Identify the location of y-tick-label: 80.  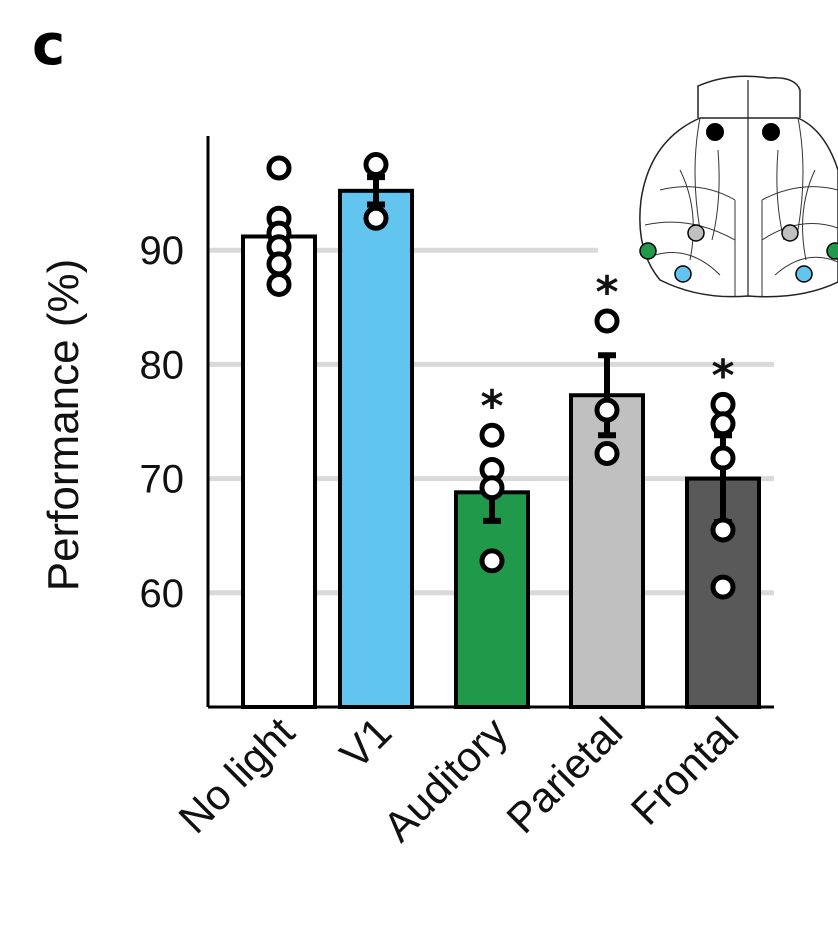
(162, 365).